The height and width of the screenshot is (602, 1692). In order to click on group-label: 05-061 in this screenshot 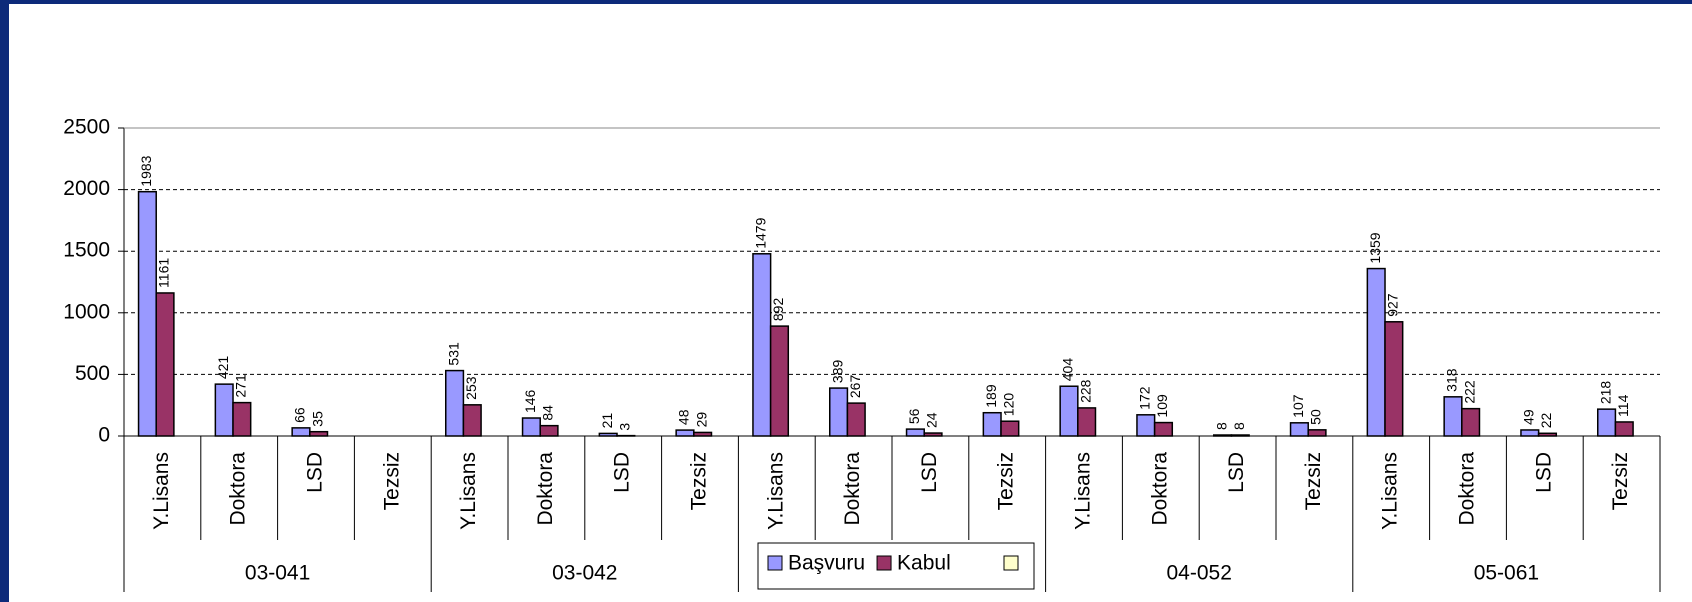, I will do `click(1506, 573)`.